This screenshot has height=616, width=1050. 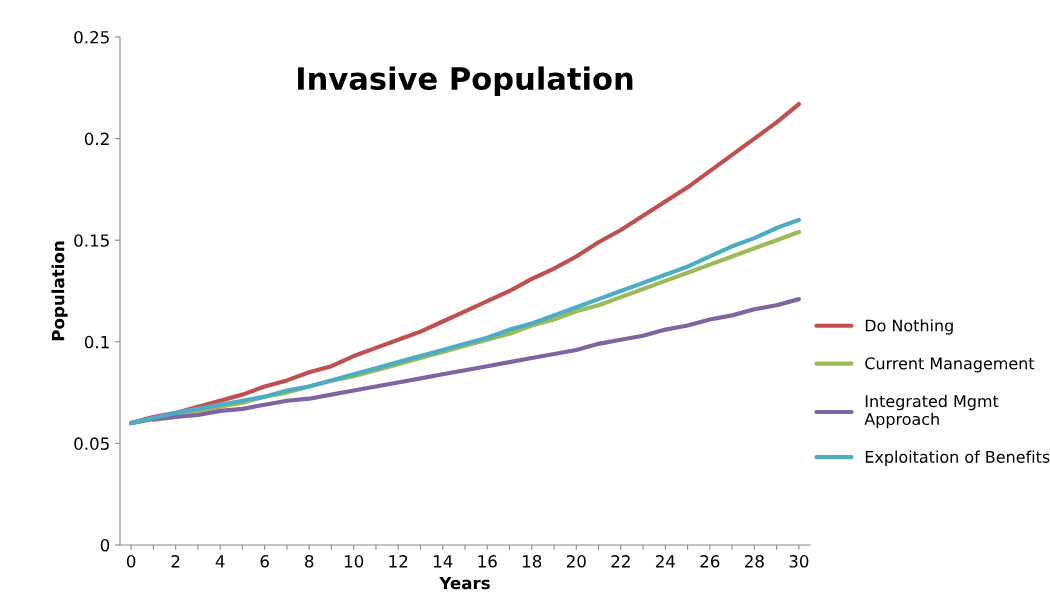 What do you see at coordinates (532, 561) in the screenshot?
I see `x-tick-label: 18` at bounding box center [532, 561].